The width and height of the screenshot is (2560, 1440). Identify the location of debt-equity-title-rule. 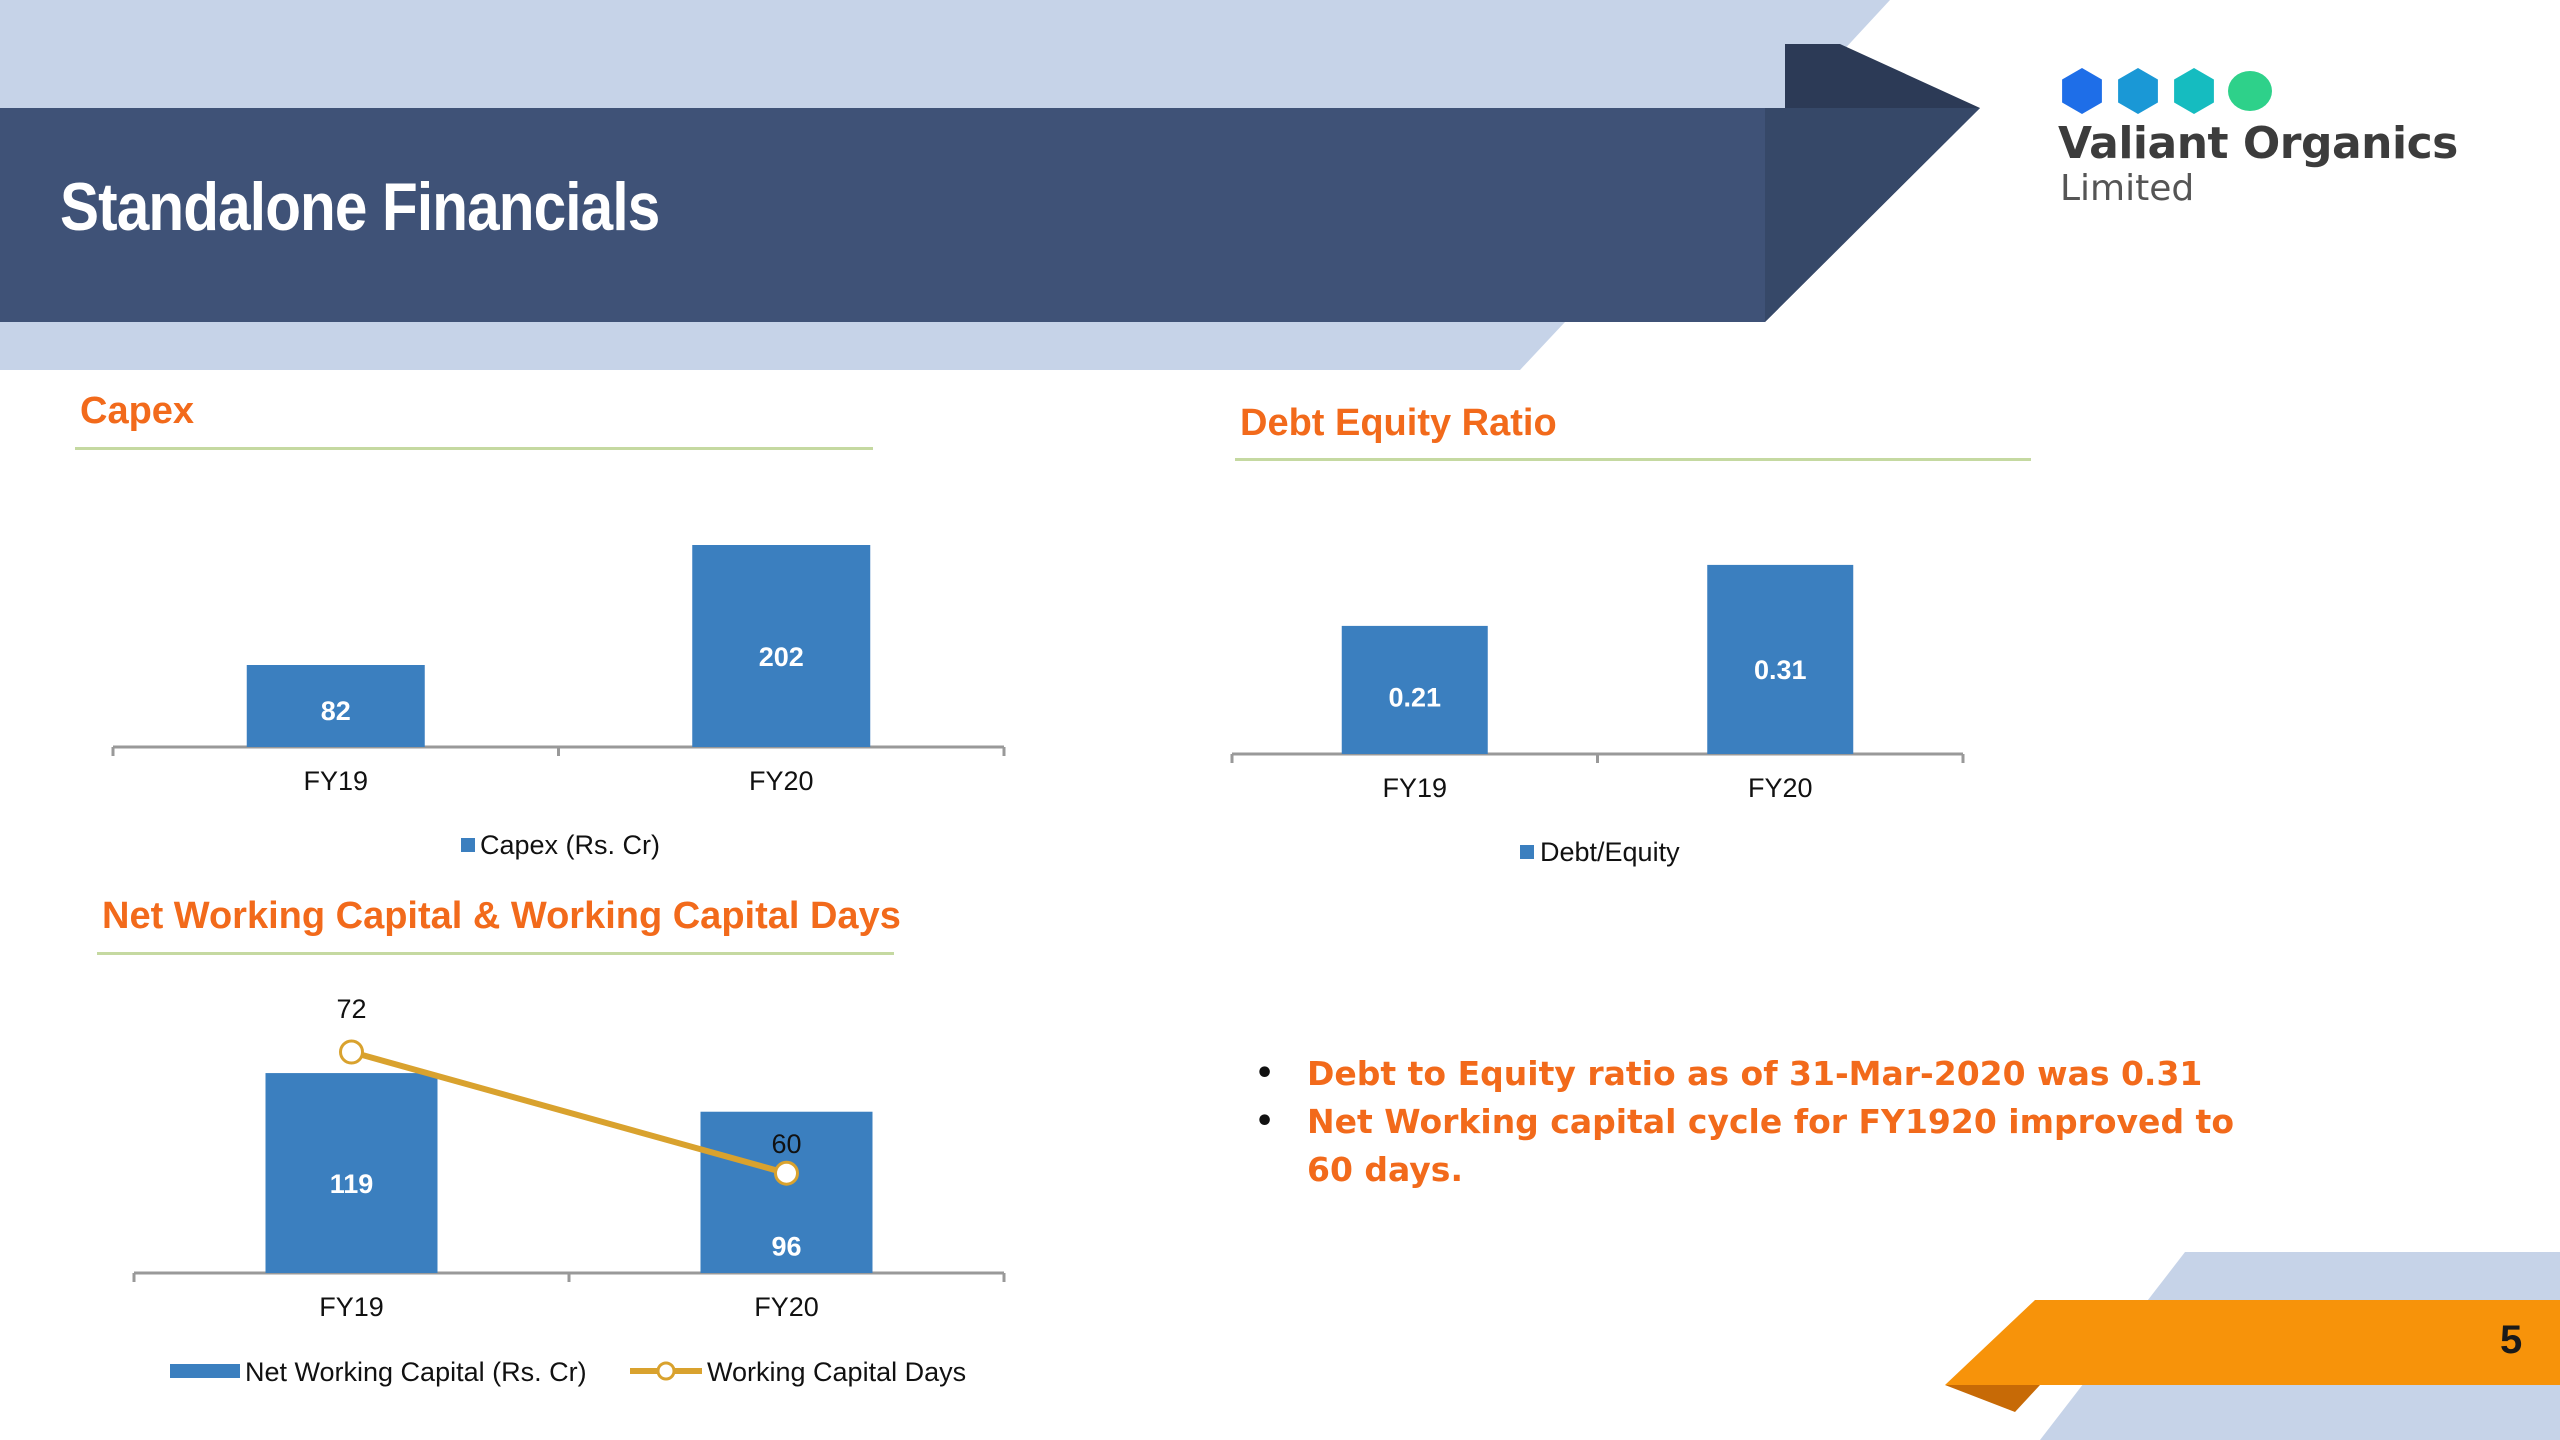
(1633, 459).